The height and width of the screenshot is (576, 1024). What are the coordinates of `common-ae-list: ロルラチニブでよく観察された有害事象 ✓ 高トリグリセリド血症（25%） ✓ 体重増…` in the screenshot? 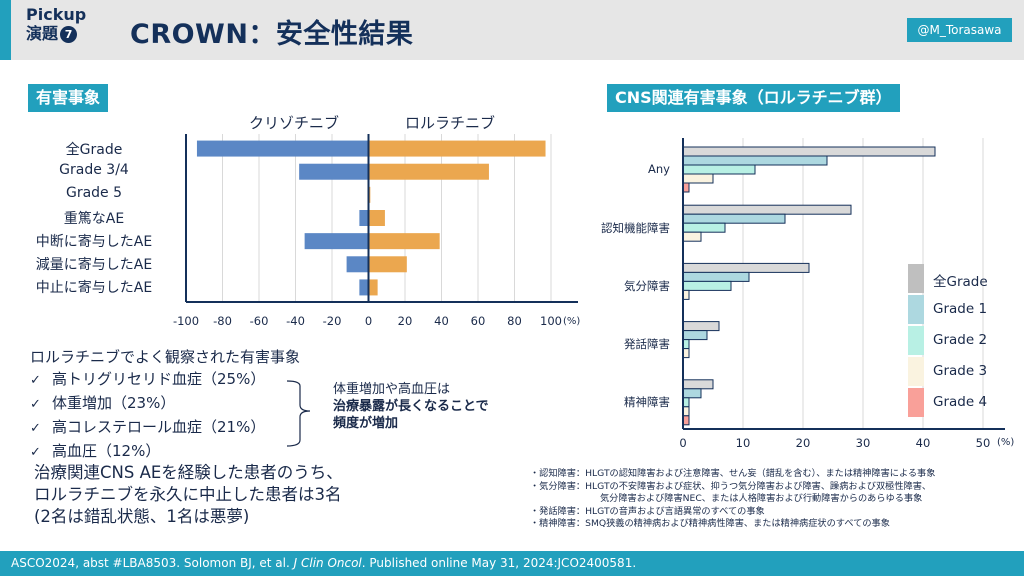 It's located at (165, 405).